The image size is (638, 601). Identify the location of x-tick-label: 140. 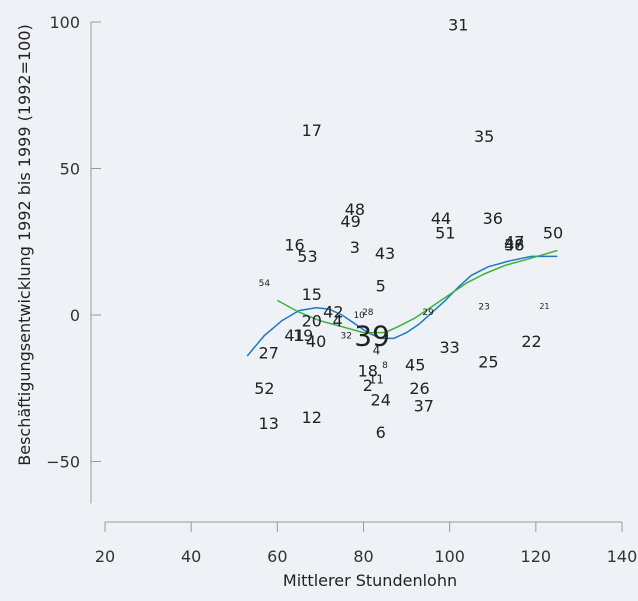
(622, 556).